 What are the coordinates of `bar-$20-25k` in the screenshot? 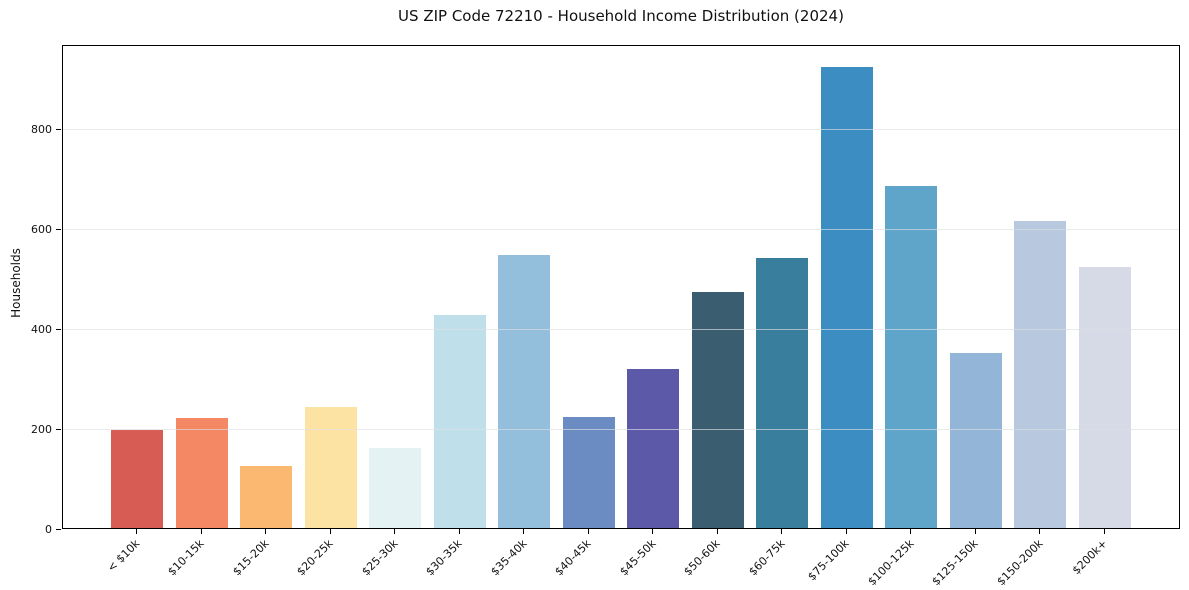 It's located at (330, 467).